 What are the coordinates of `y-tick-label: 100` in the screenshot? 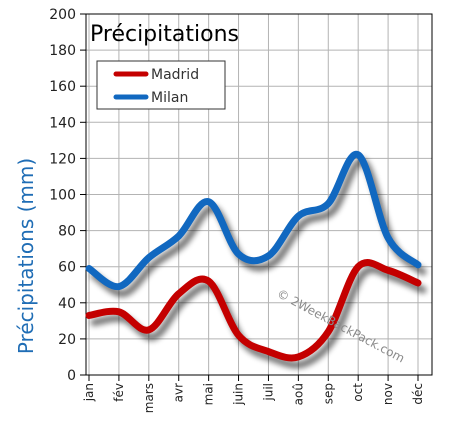 It's located at (62, 196).